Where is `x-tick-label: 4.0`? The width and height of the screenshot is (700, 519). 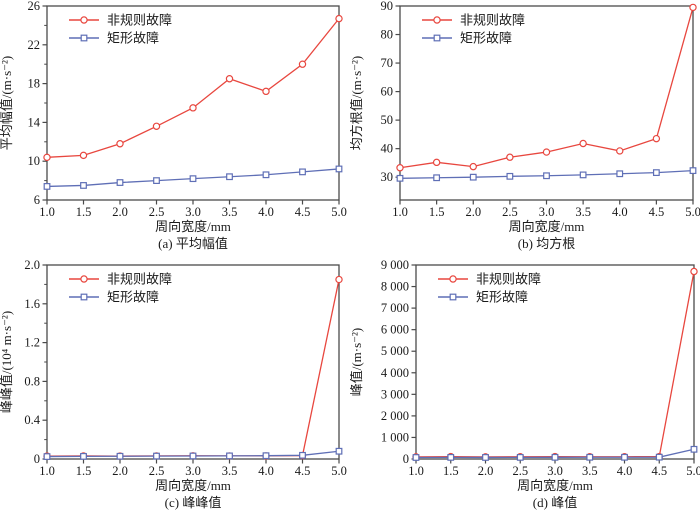 x-tick-label: 4.0 is located at coordinates (266, 471).